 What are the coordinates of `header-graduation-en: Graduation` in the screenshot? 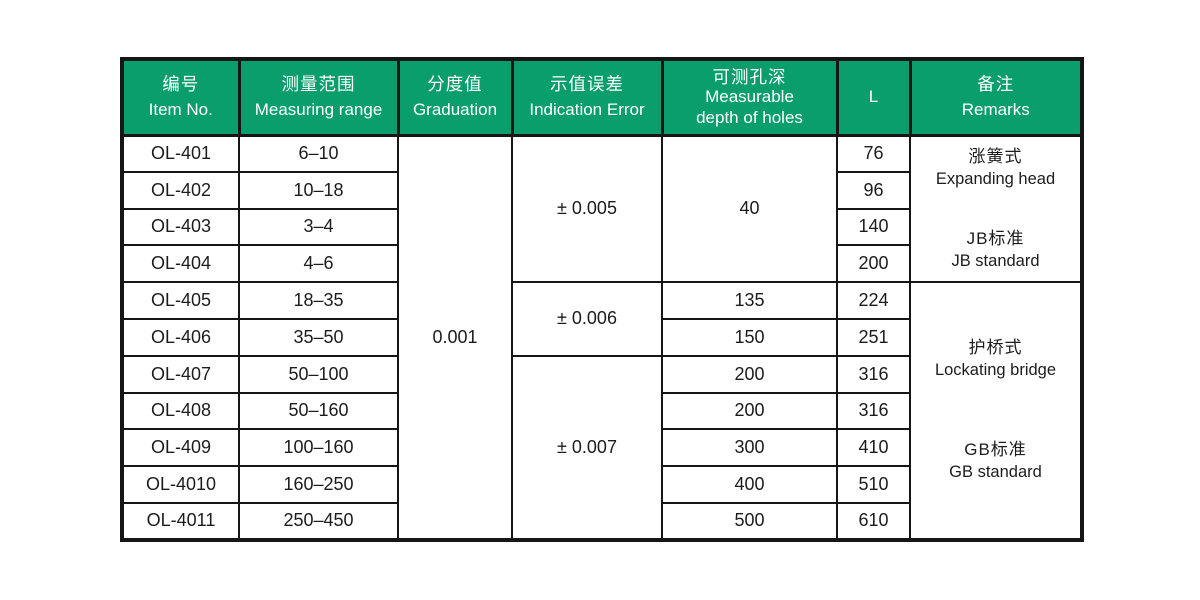 It's located at (455, 110).